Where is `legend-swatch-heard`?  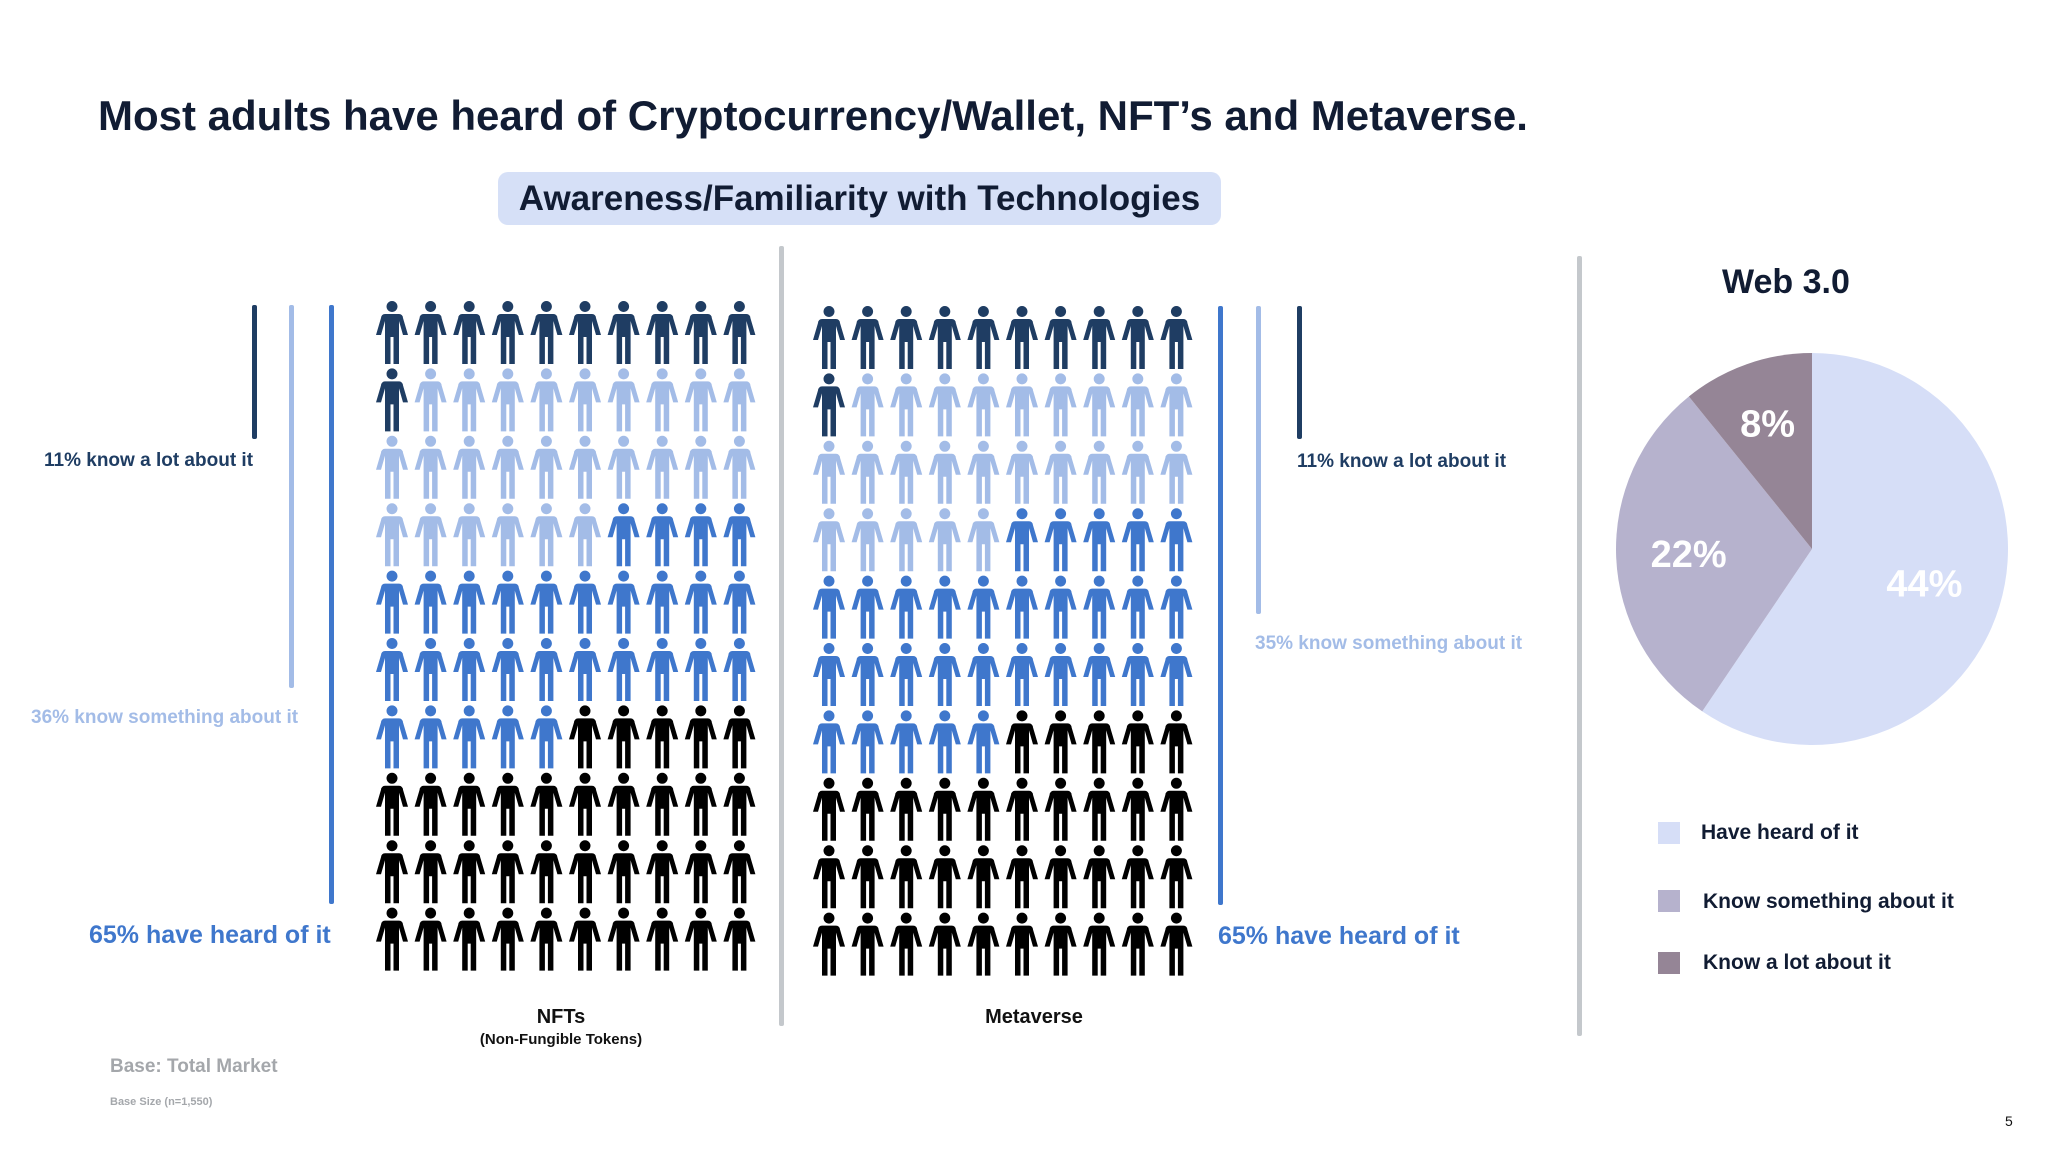 legend-swatch-heard is located at coordinates (1669, 833).